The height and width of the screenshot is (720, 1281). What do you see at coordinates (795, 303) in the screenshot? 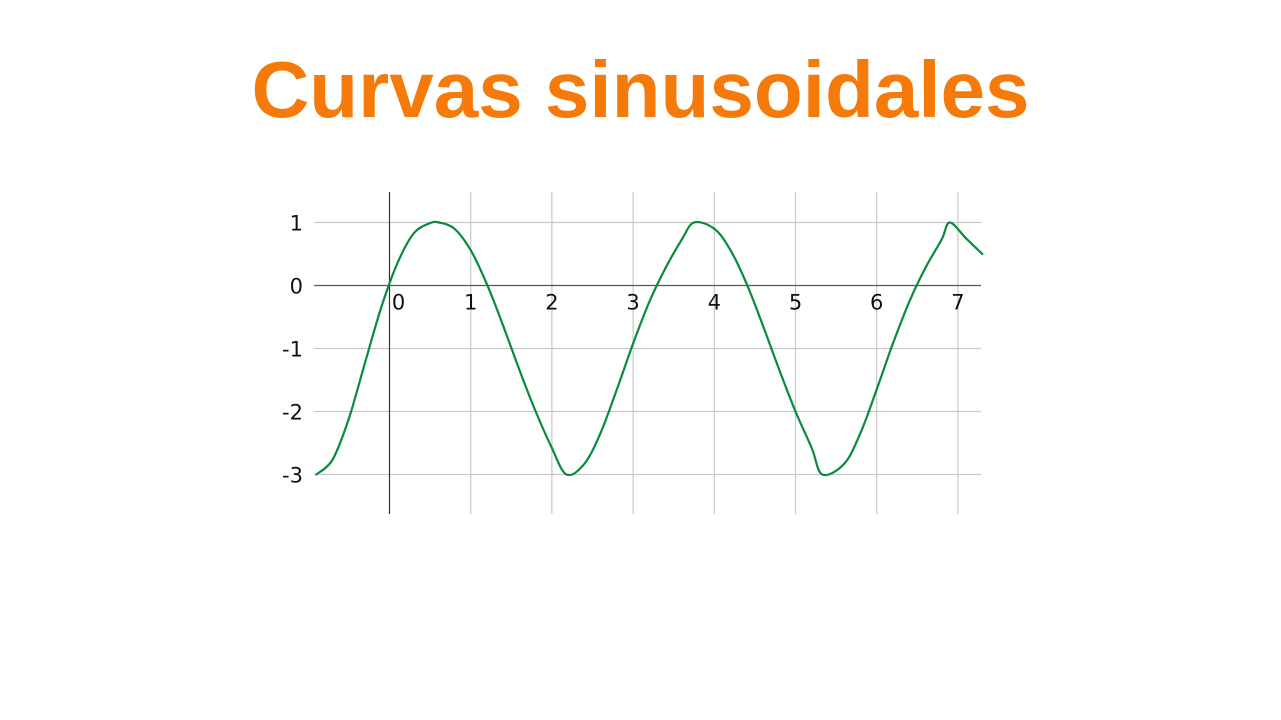
I see `x-tick-label: 5` at bounding box center [795, 303].